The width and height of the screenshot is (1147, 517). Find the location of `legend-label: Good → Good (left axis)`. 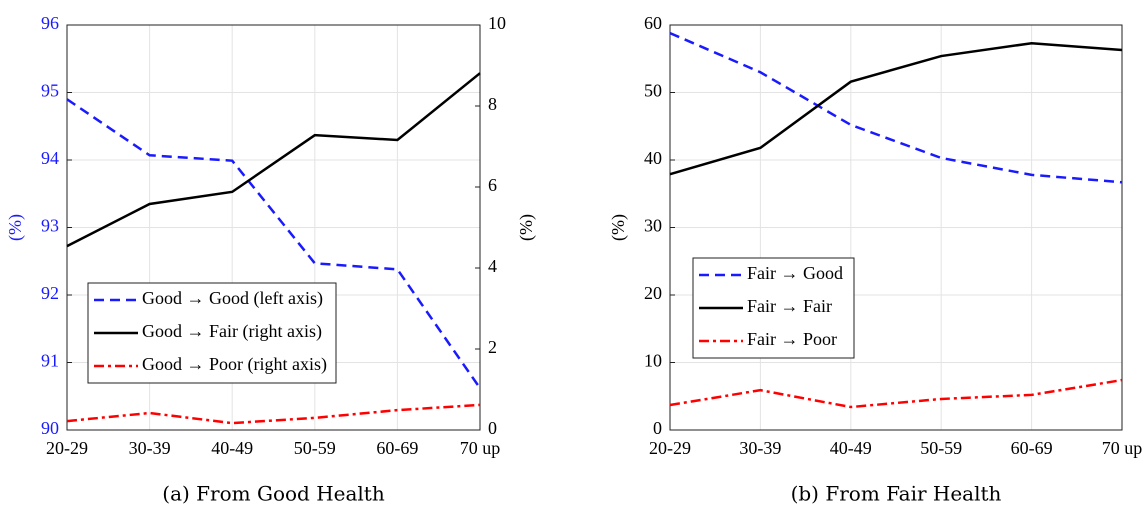

legend-label: Good → Good (left axis) is located at coordinates (232, 298).